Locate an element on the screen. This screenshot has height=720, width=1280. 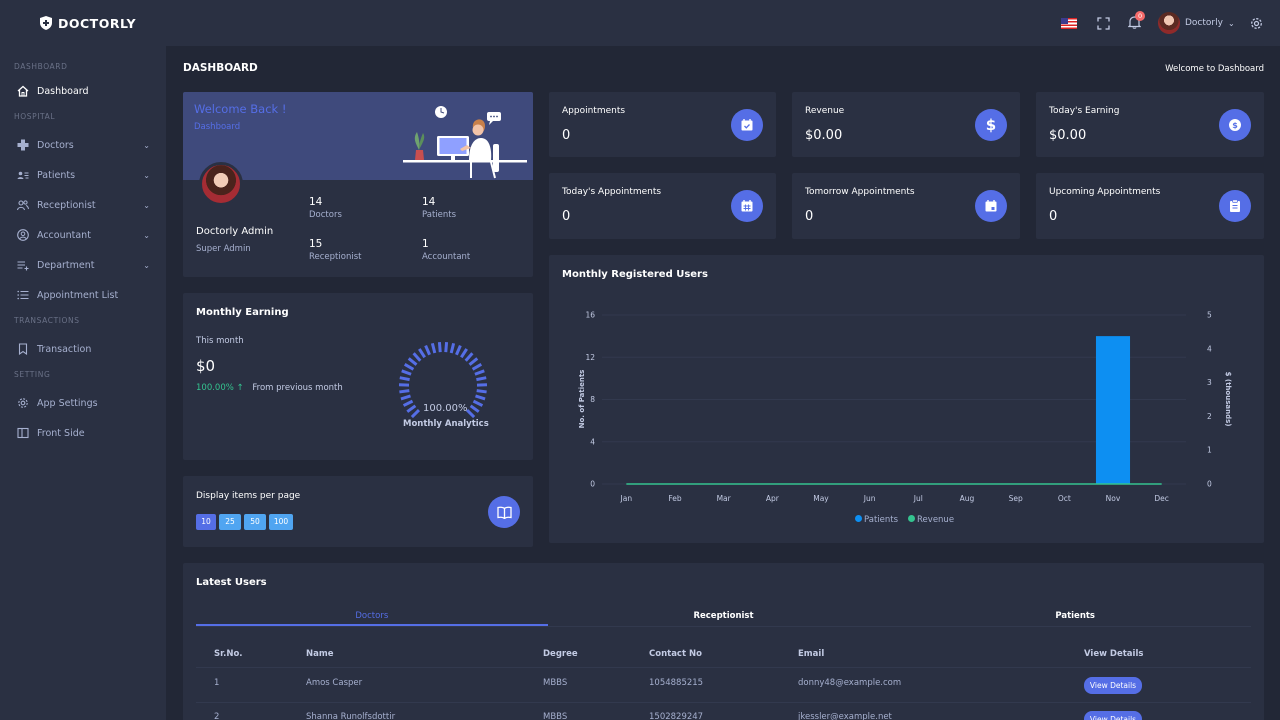
notifications-button: 0 is located at coordinates (1136, 23).